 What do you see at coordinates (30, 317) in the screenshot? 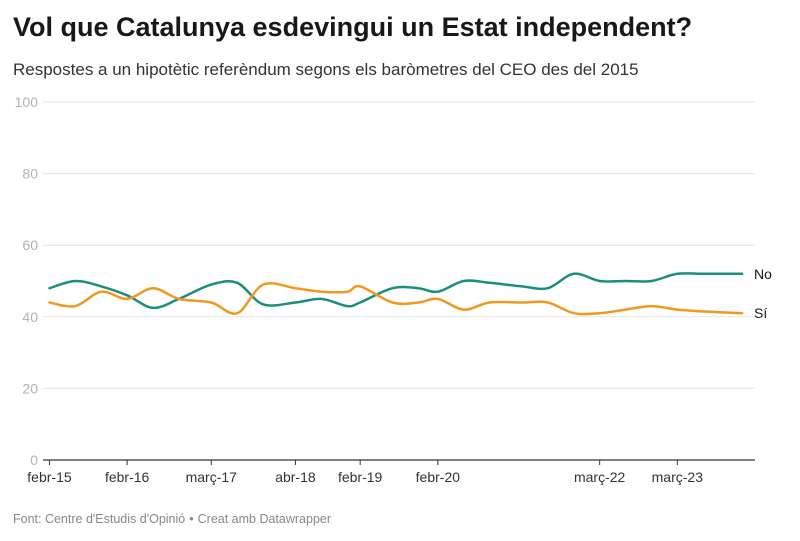
I see `y-tick-label: 40` at bounding box center [30, 317].